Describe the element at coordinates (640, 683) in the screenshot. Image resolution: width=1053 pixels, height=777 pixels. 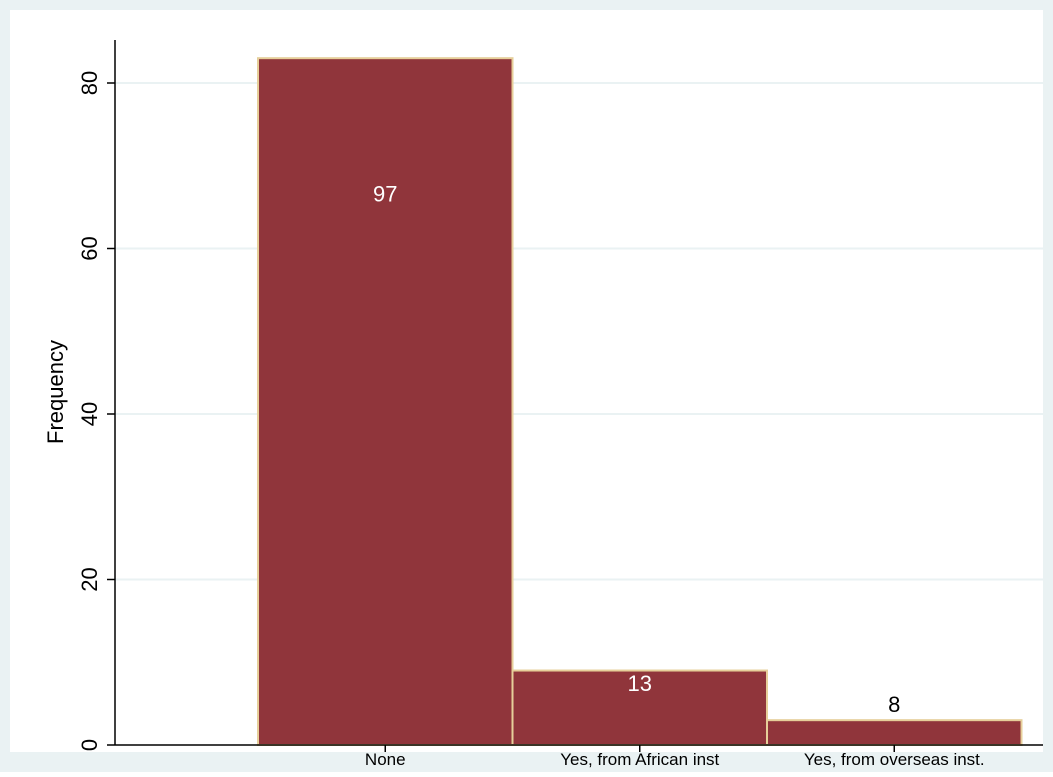
I see `data-label: 13` at that location.